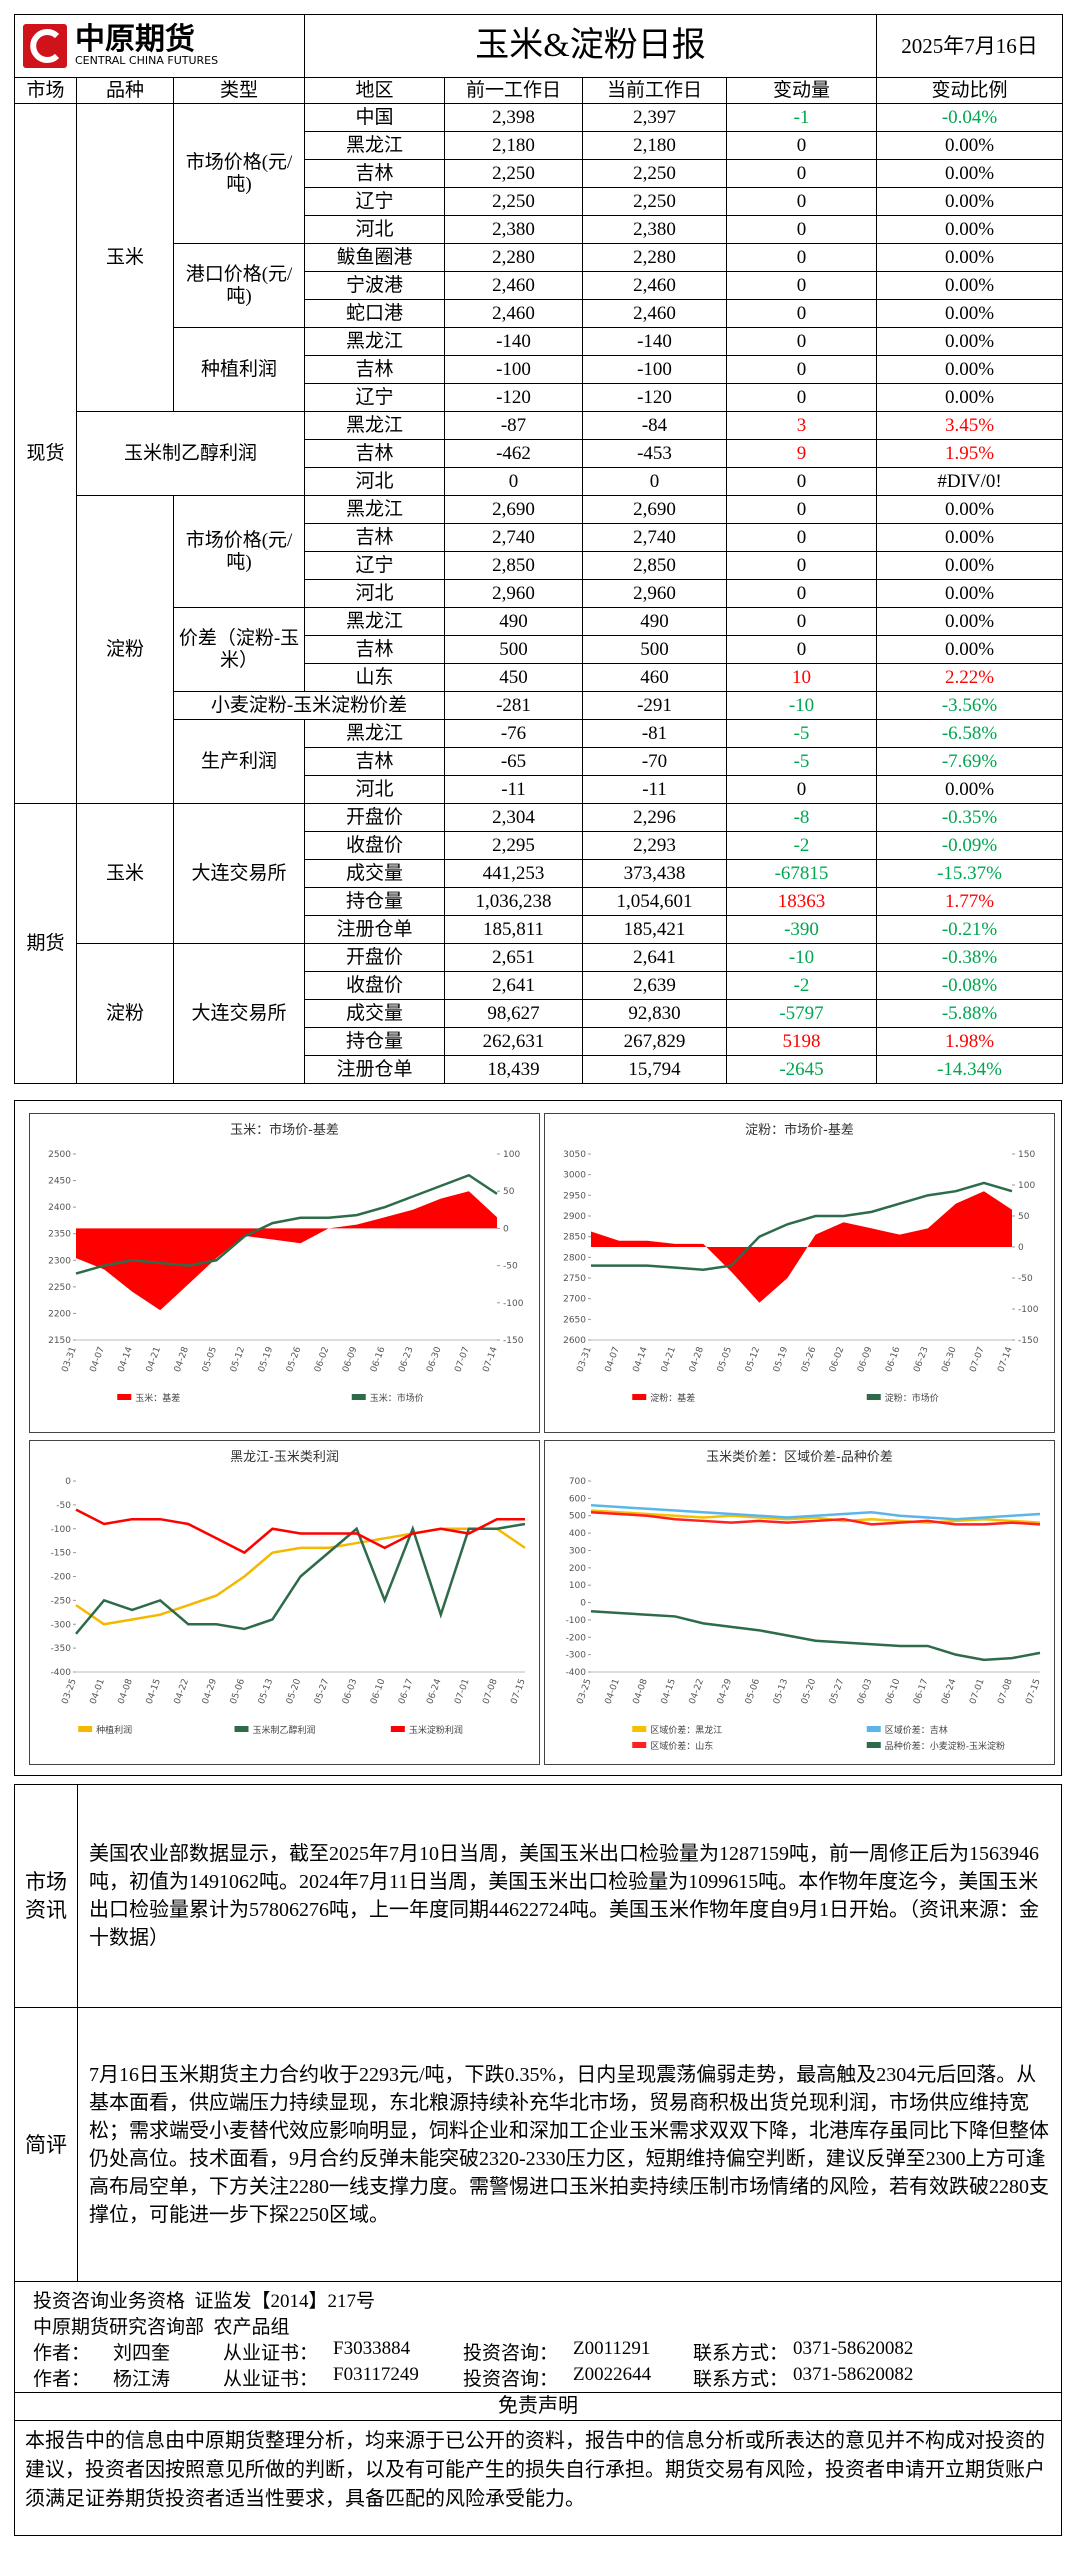 This screenshot has width=1082, height=2550. I want to click on data-row: 持仓量 262,631 267,829 5198 1.98%, so click(539, 1041).